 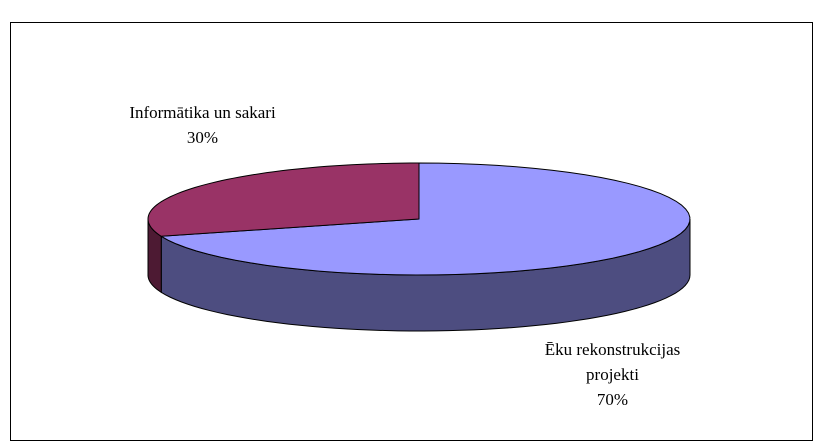 What do you see at coordinates (202, 125) in the screenshot?
I see `slice-label: Informātika un sakari 30%` at bounding box center [202, 125].